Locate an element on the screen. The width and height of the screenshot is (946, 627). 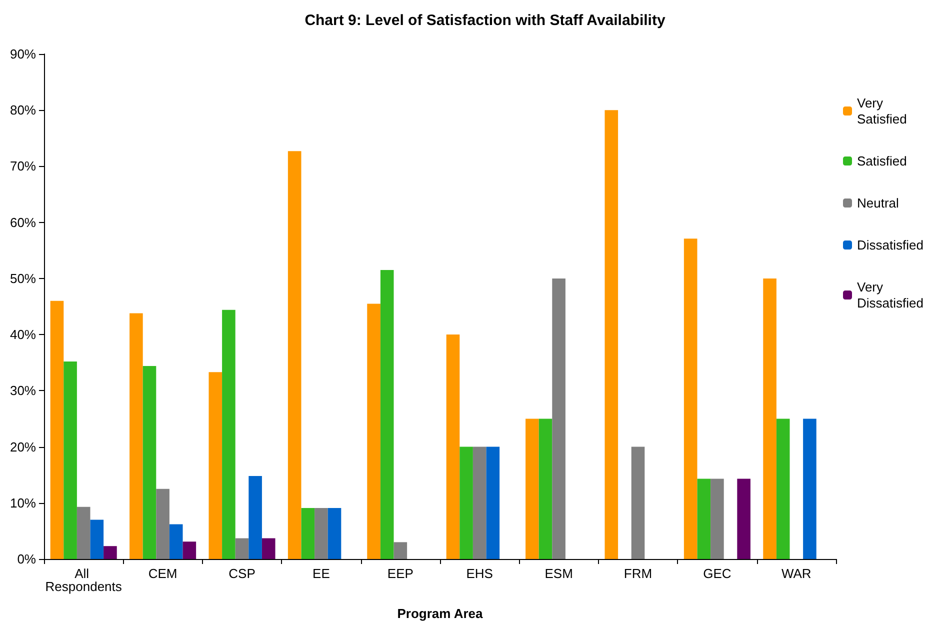
y-tick-label: 50% is located at coordinates (23, 278).